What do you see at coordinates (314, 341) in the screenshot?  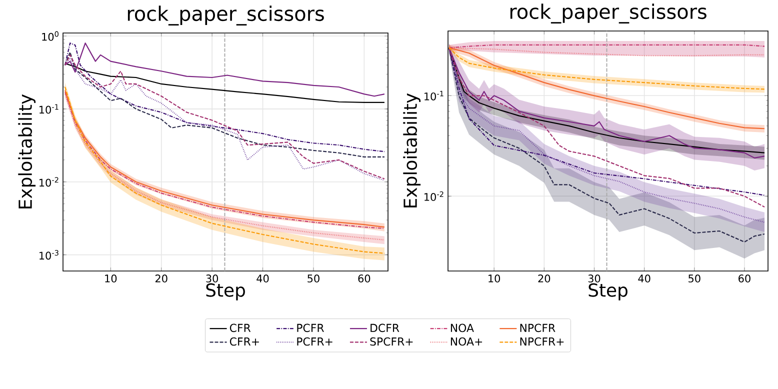 I see `legend-label: PCFR+` at bounding box center [314, 341].